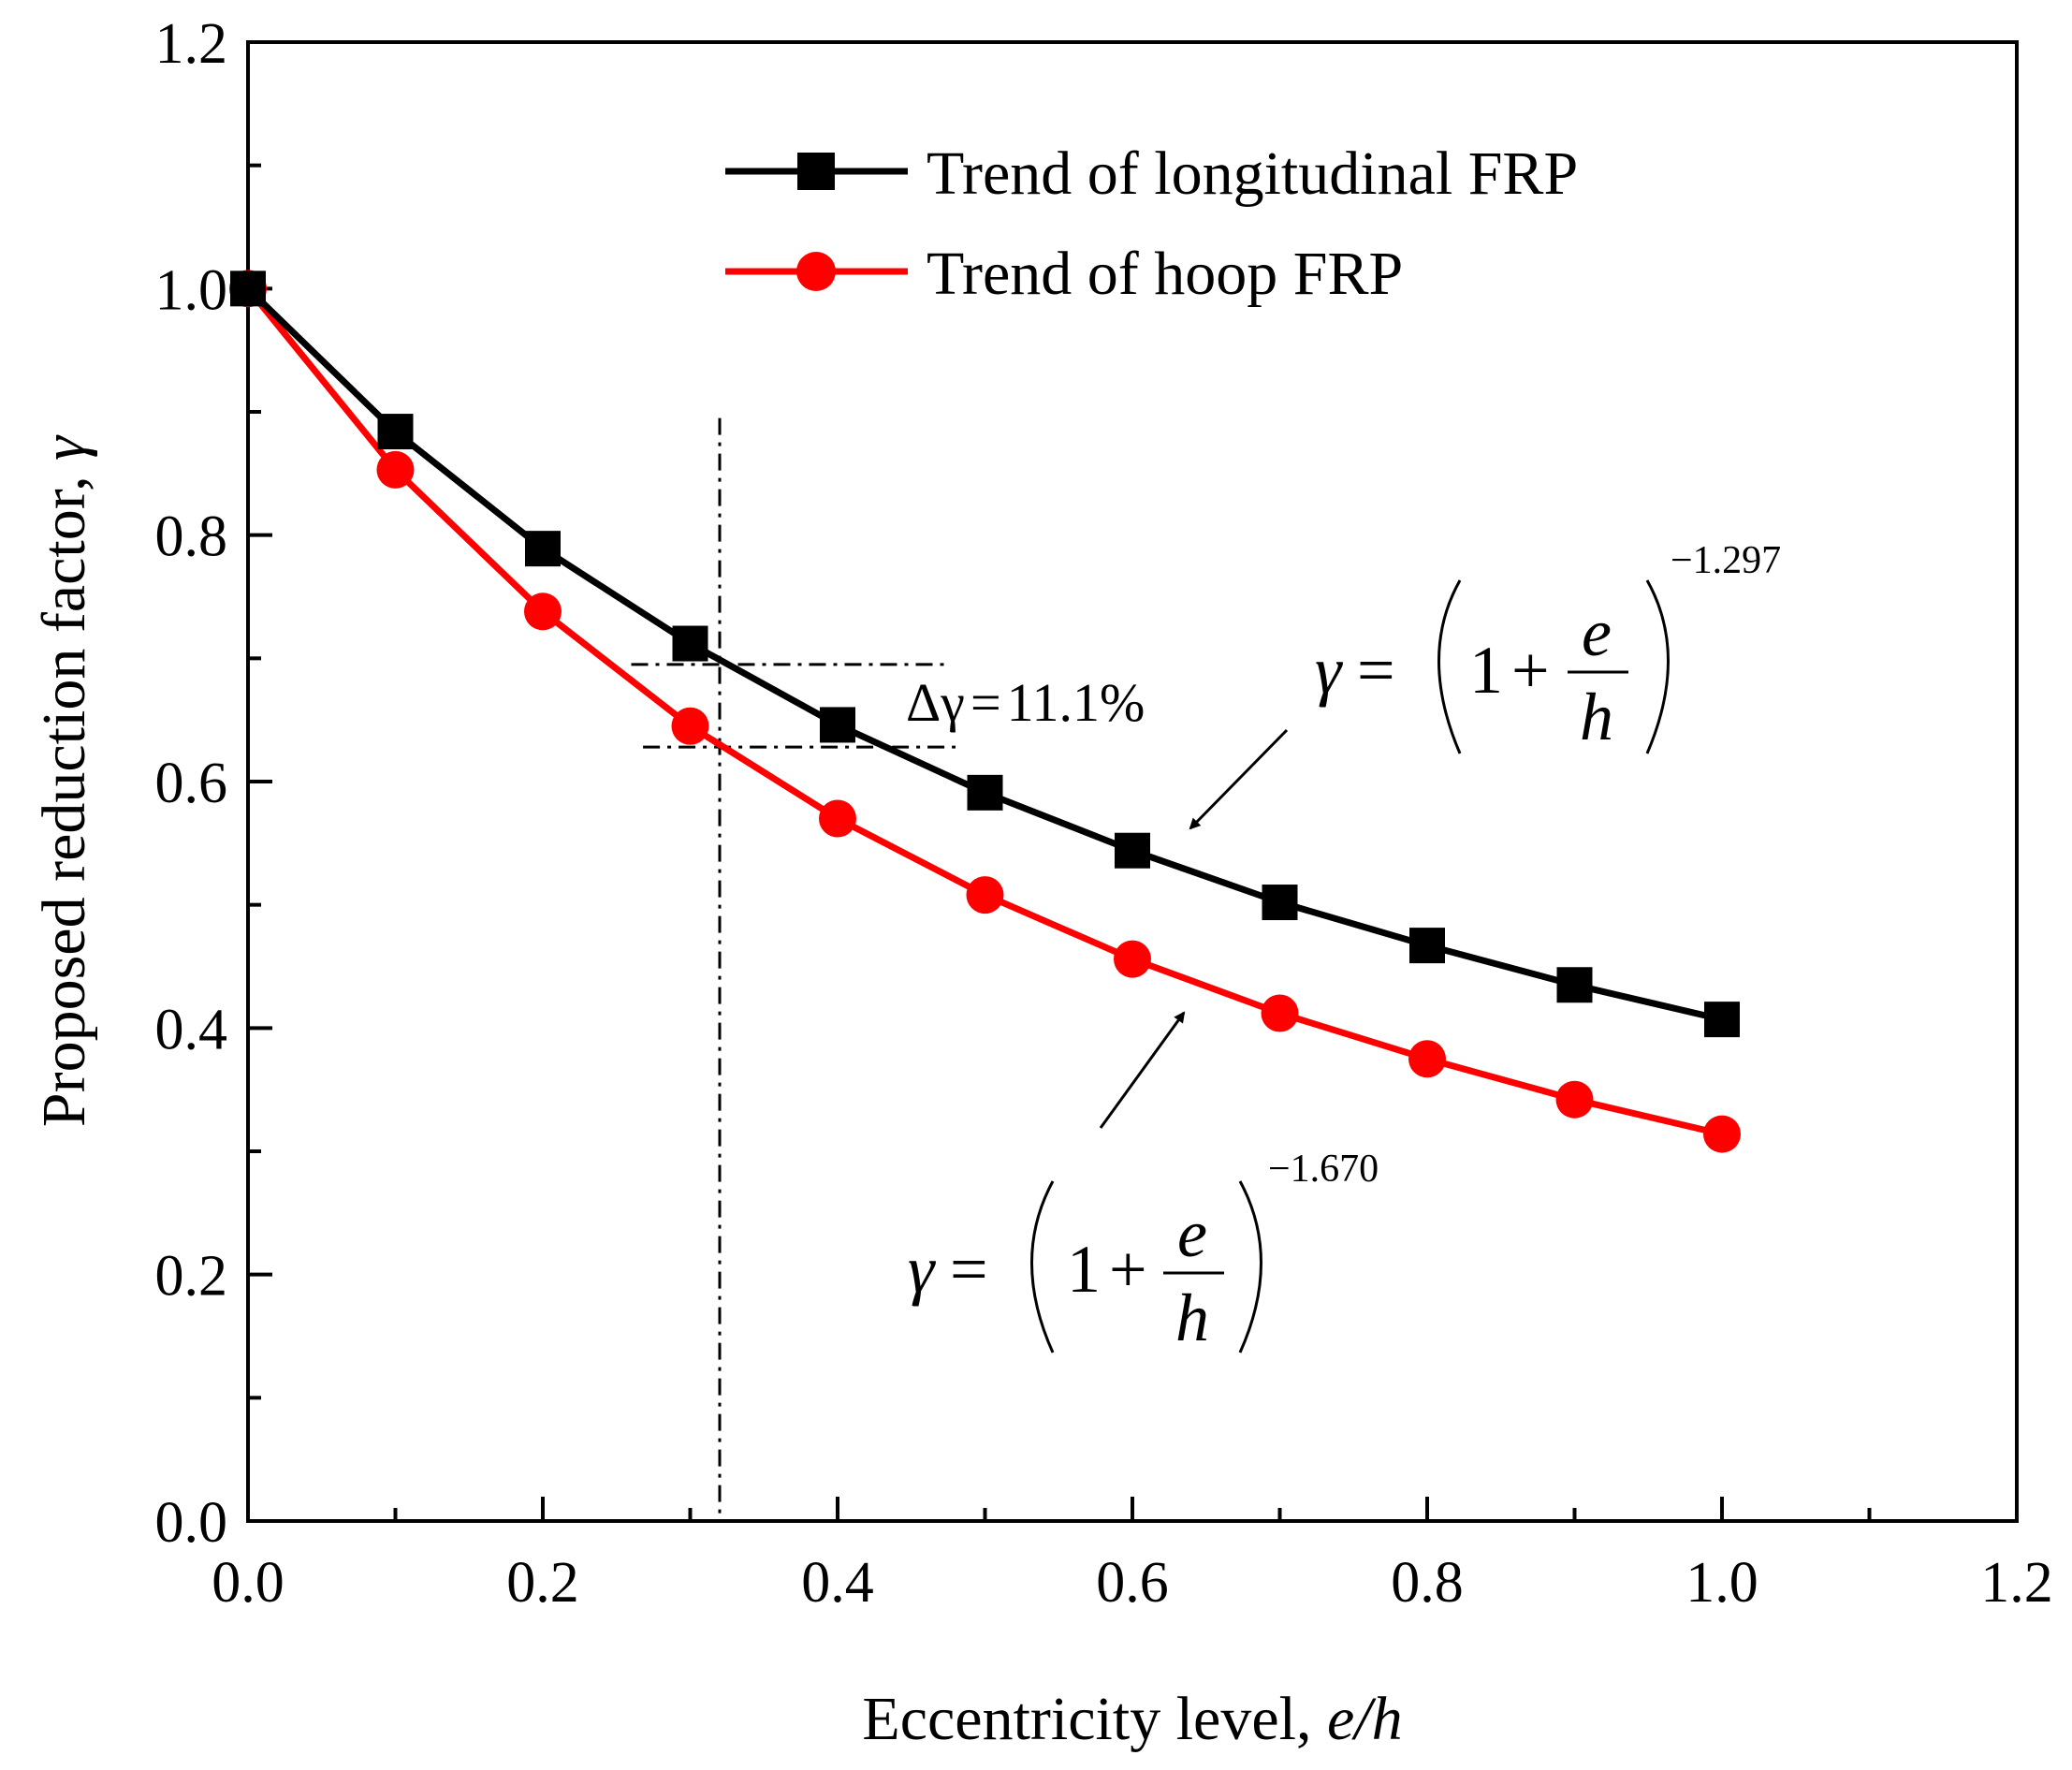  What do you see at coordinates (1252, 174) in the screenshot?
I see `legend-label-longitudinal: Trend of longitudinal FRP` at bounding box center [1252, 174].